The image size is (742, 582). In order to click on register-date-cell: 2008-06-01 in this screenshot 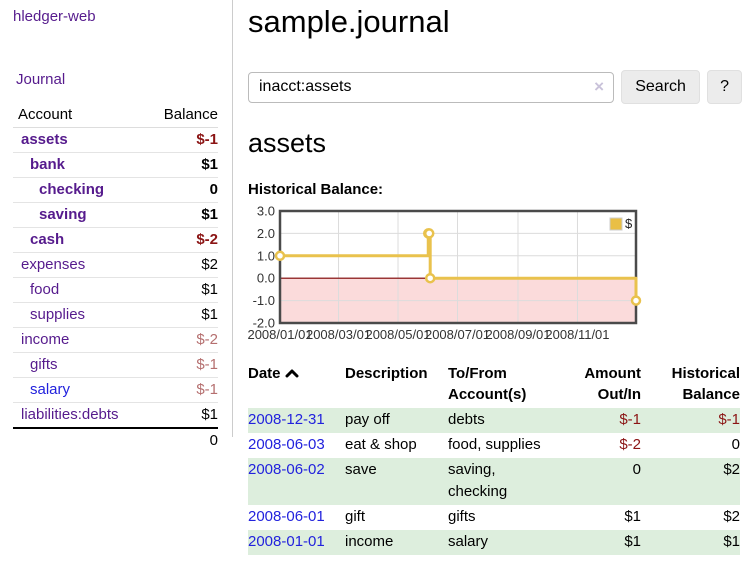, I will do `click(296, 517)`.